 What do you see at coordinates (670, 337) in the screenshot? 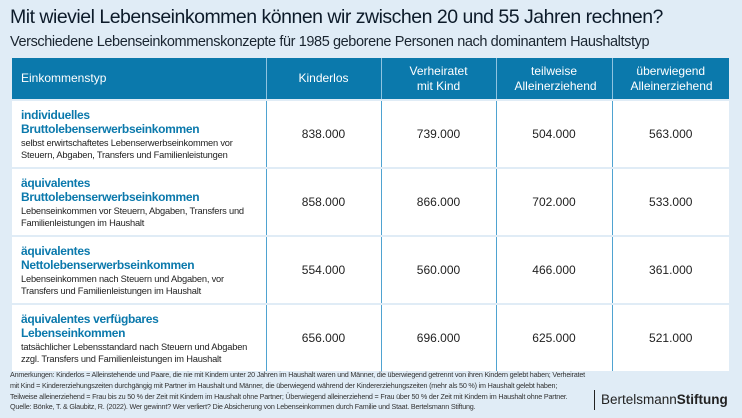
I see `value-cell: 521.000` at bounding box center [670, 337].